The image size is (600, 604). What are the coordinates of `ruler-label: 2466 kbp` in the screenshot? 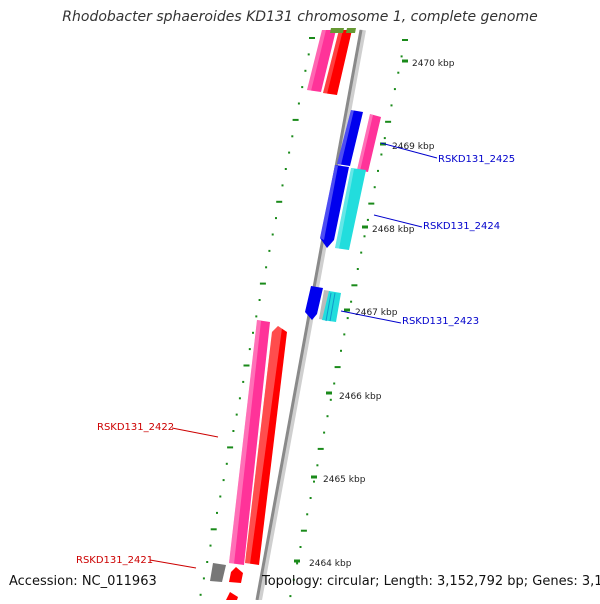 It's located at (360, 397).